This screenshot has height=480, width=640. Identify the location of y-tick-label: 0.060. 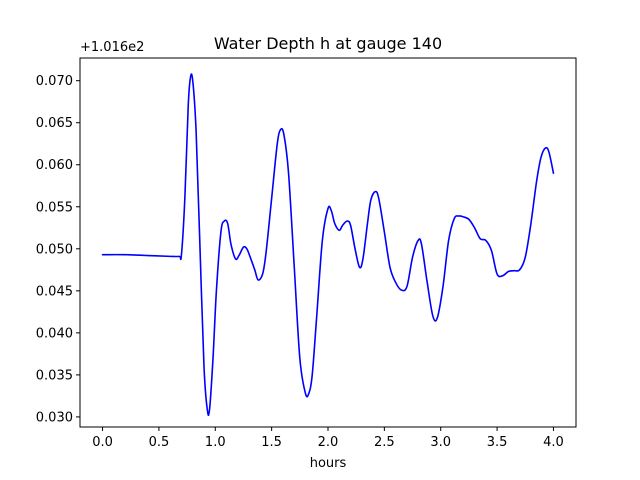
(54, 165).